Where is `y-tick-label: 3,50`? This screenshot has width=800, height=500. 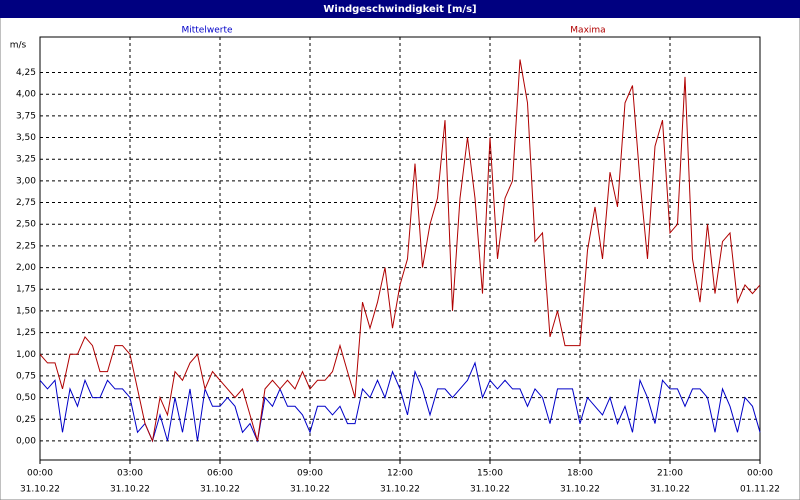 y-tick-label: 3,50 is located at coordinates (26, 138).